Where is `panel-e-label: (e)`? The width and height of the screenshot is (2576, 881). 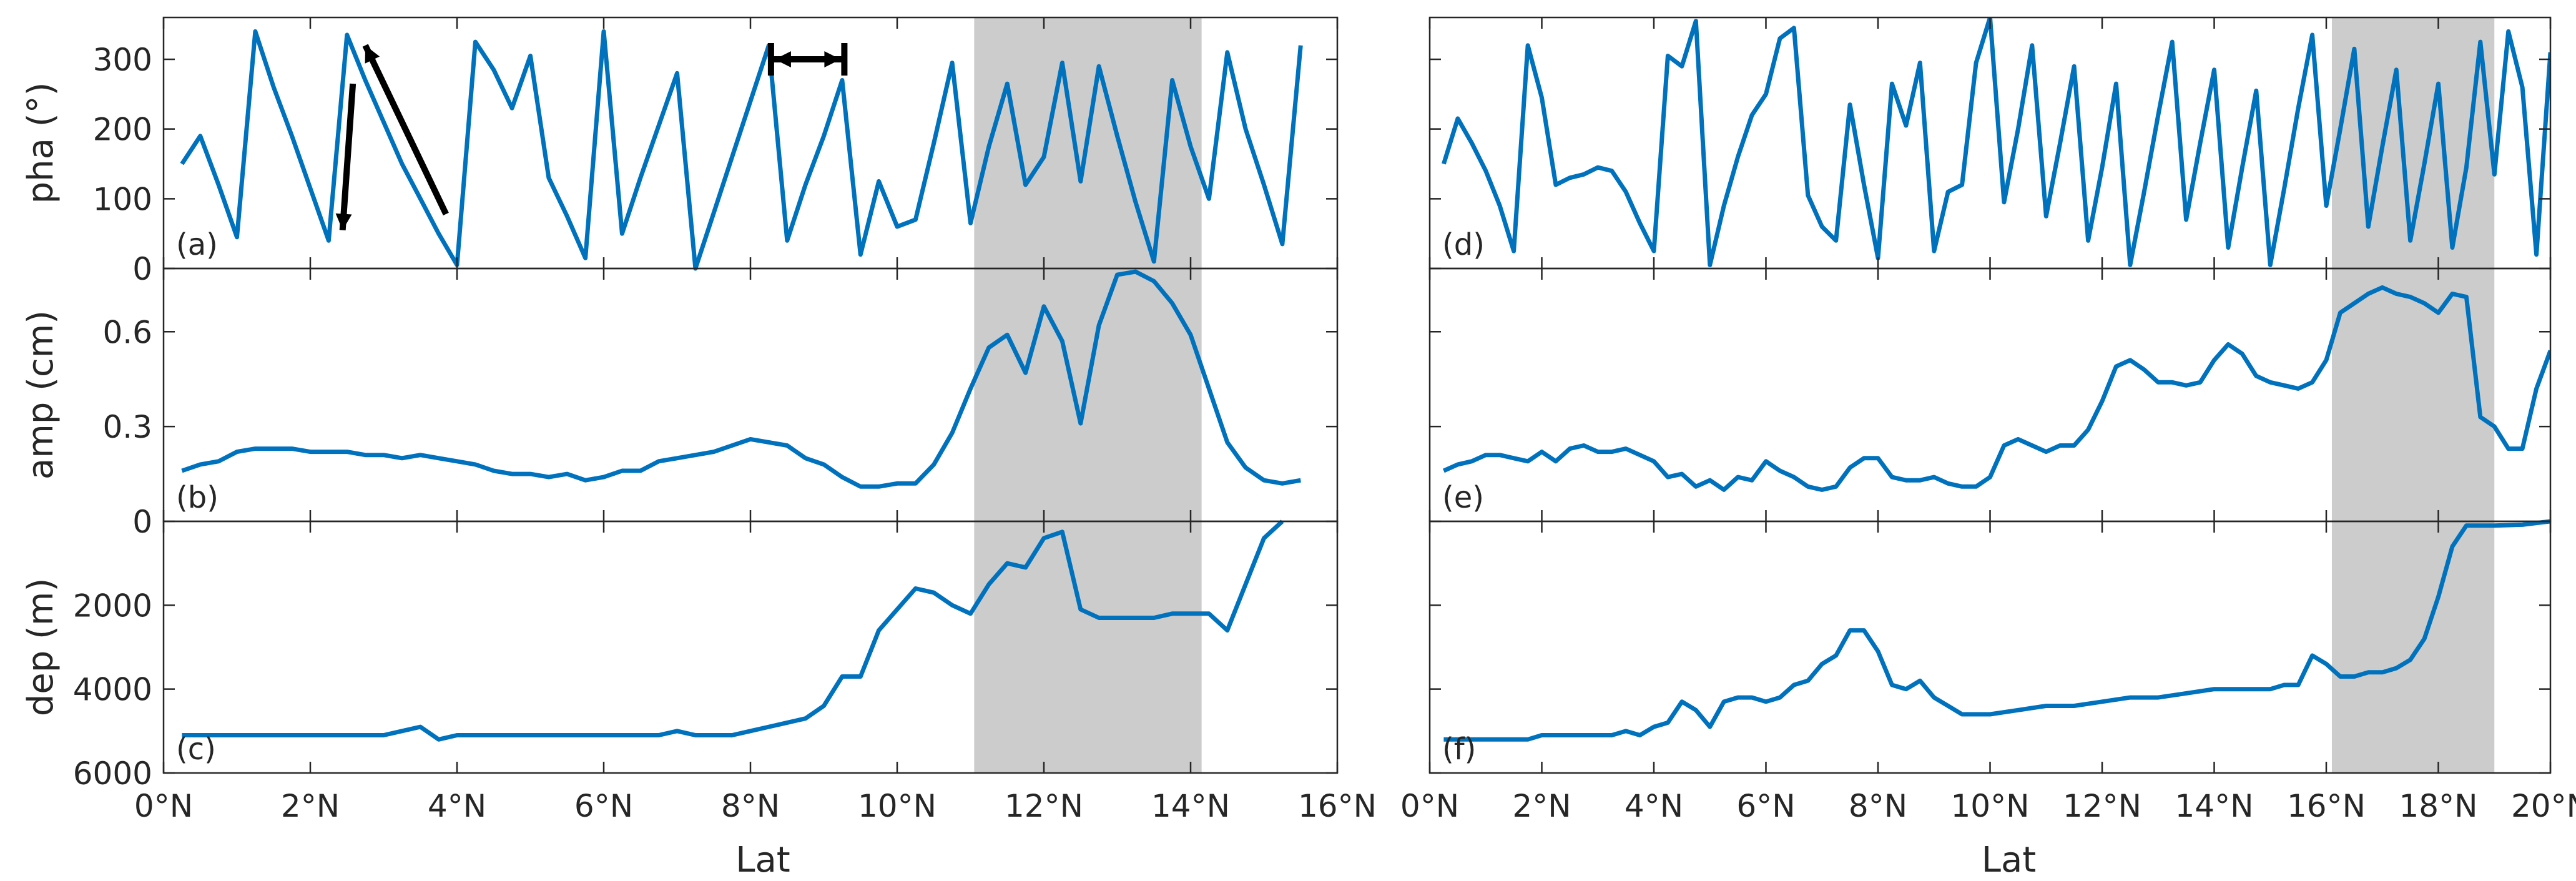 panel-e-label: (e) is located at coordinates (1463, 497).